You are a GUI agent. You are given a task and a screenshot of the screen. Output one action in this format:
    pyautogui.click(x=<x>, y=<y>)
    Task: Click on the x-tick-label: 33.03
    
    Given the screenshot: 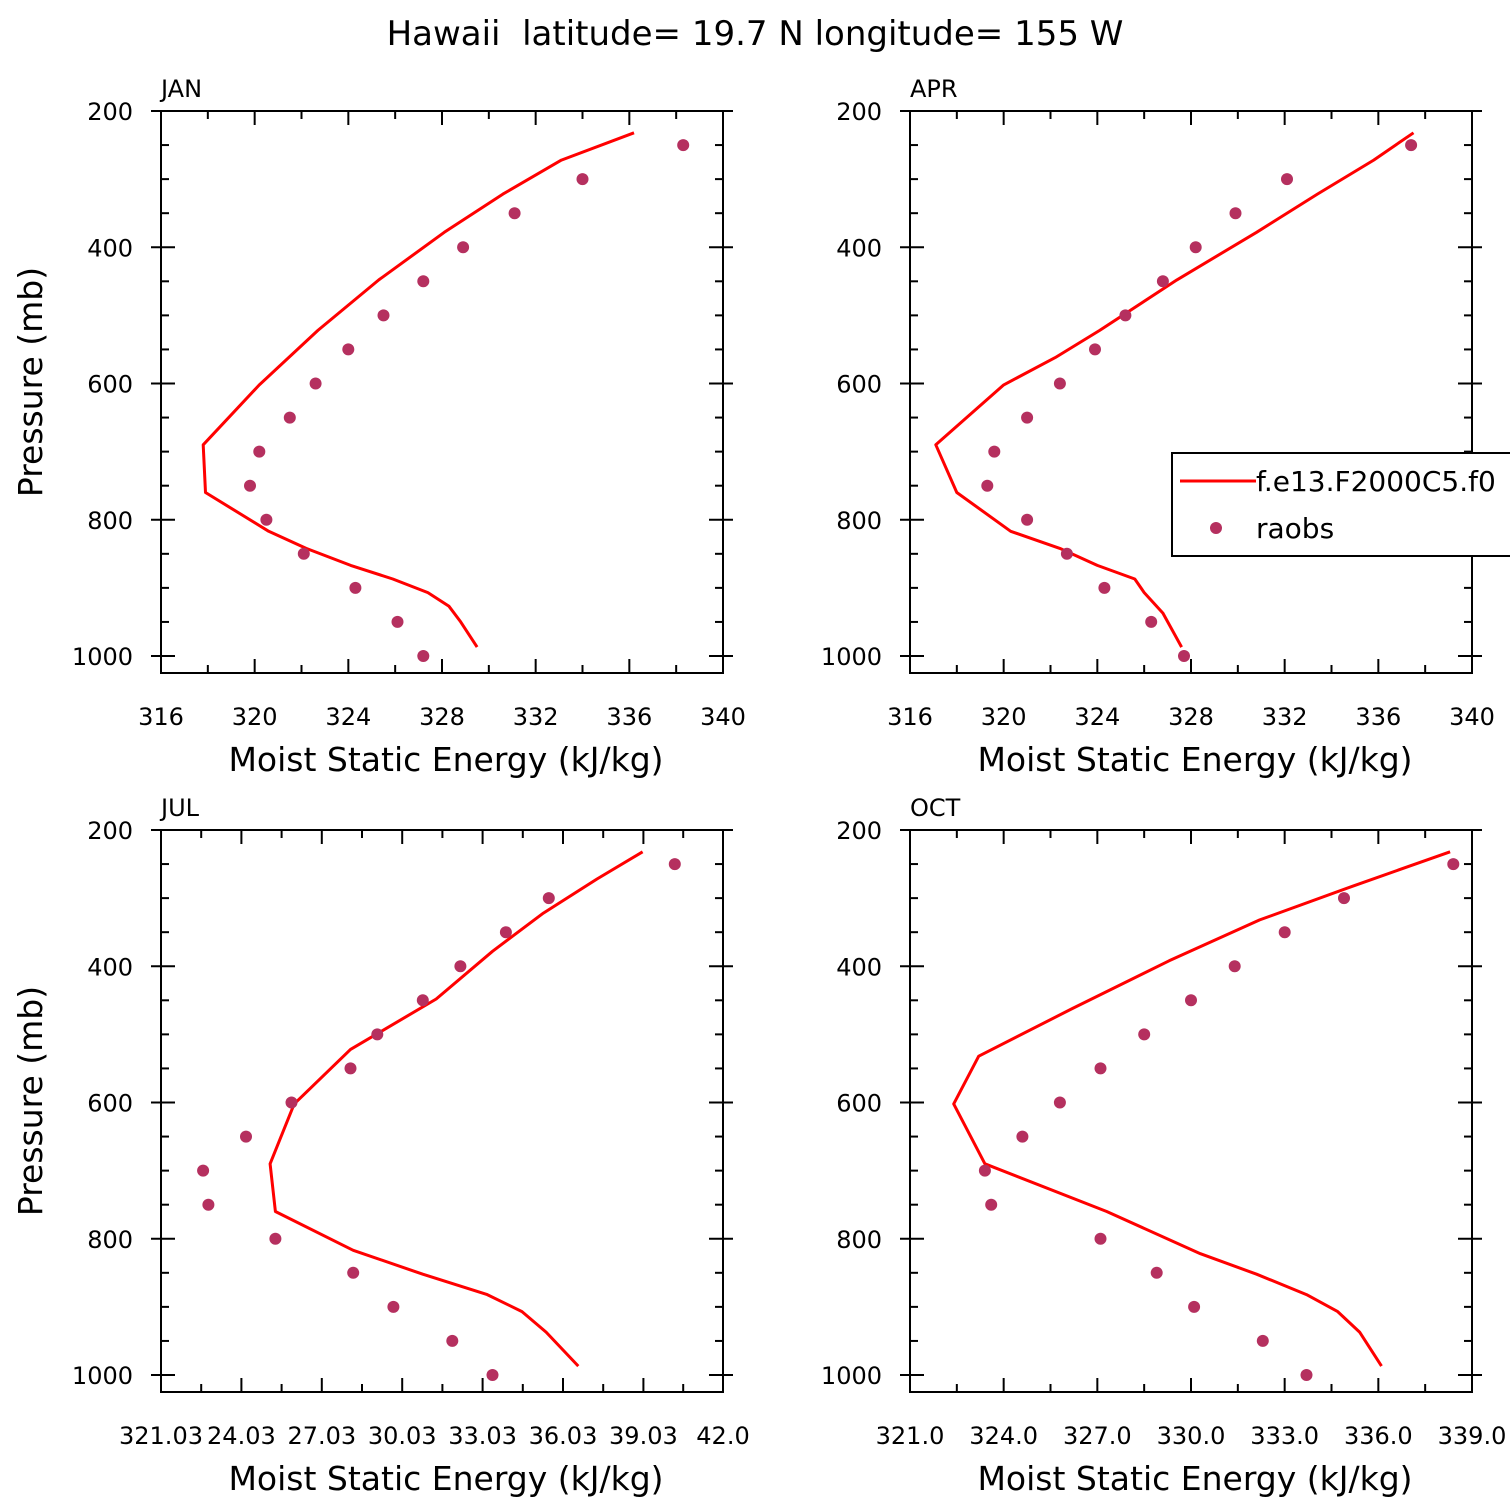 What is the action you would take?
    pyautogui.click(x=482, y=1436)
    